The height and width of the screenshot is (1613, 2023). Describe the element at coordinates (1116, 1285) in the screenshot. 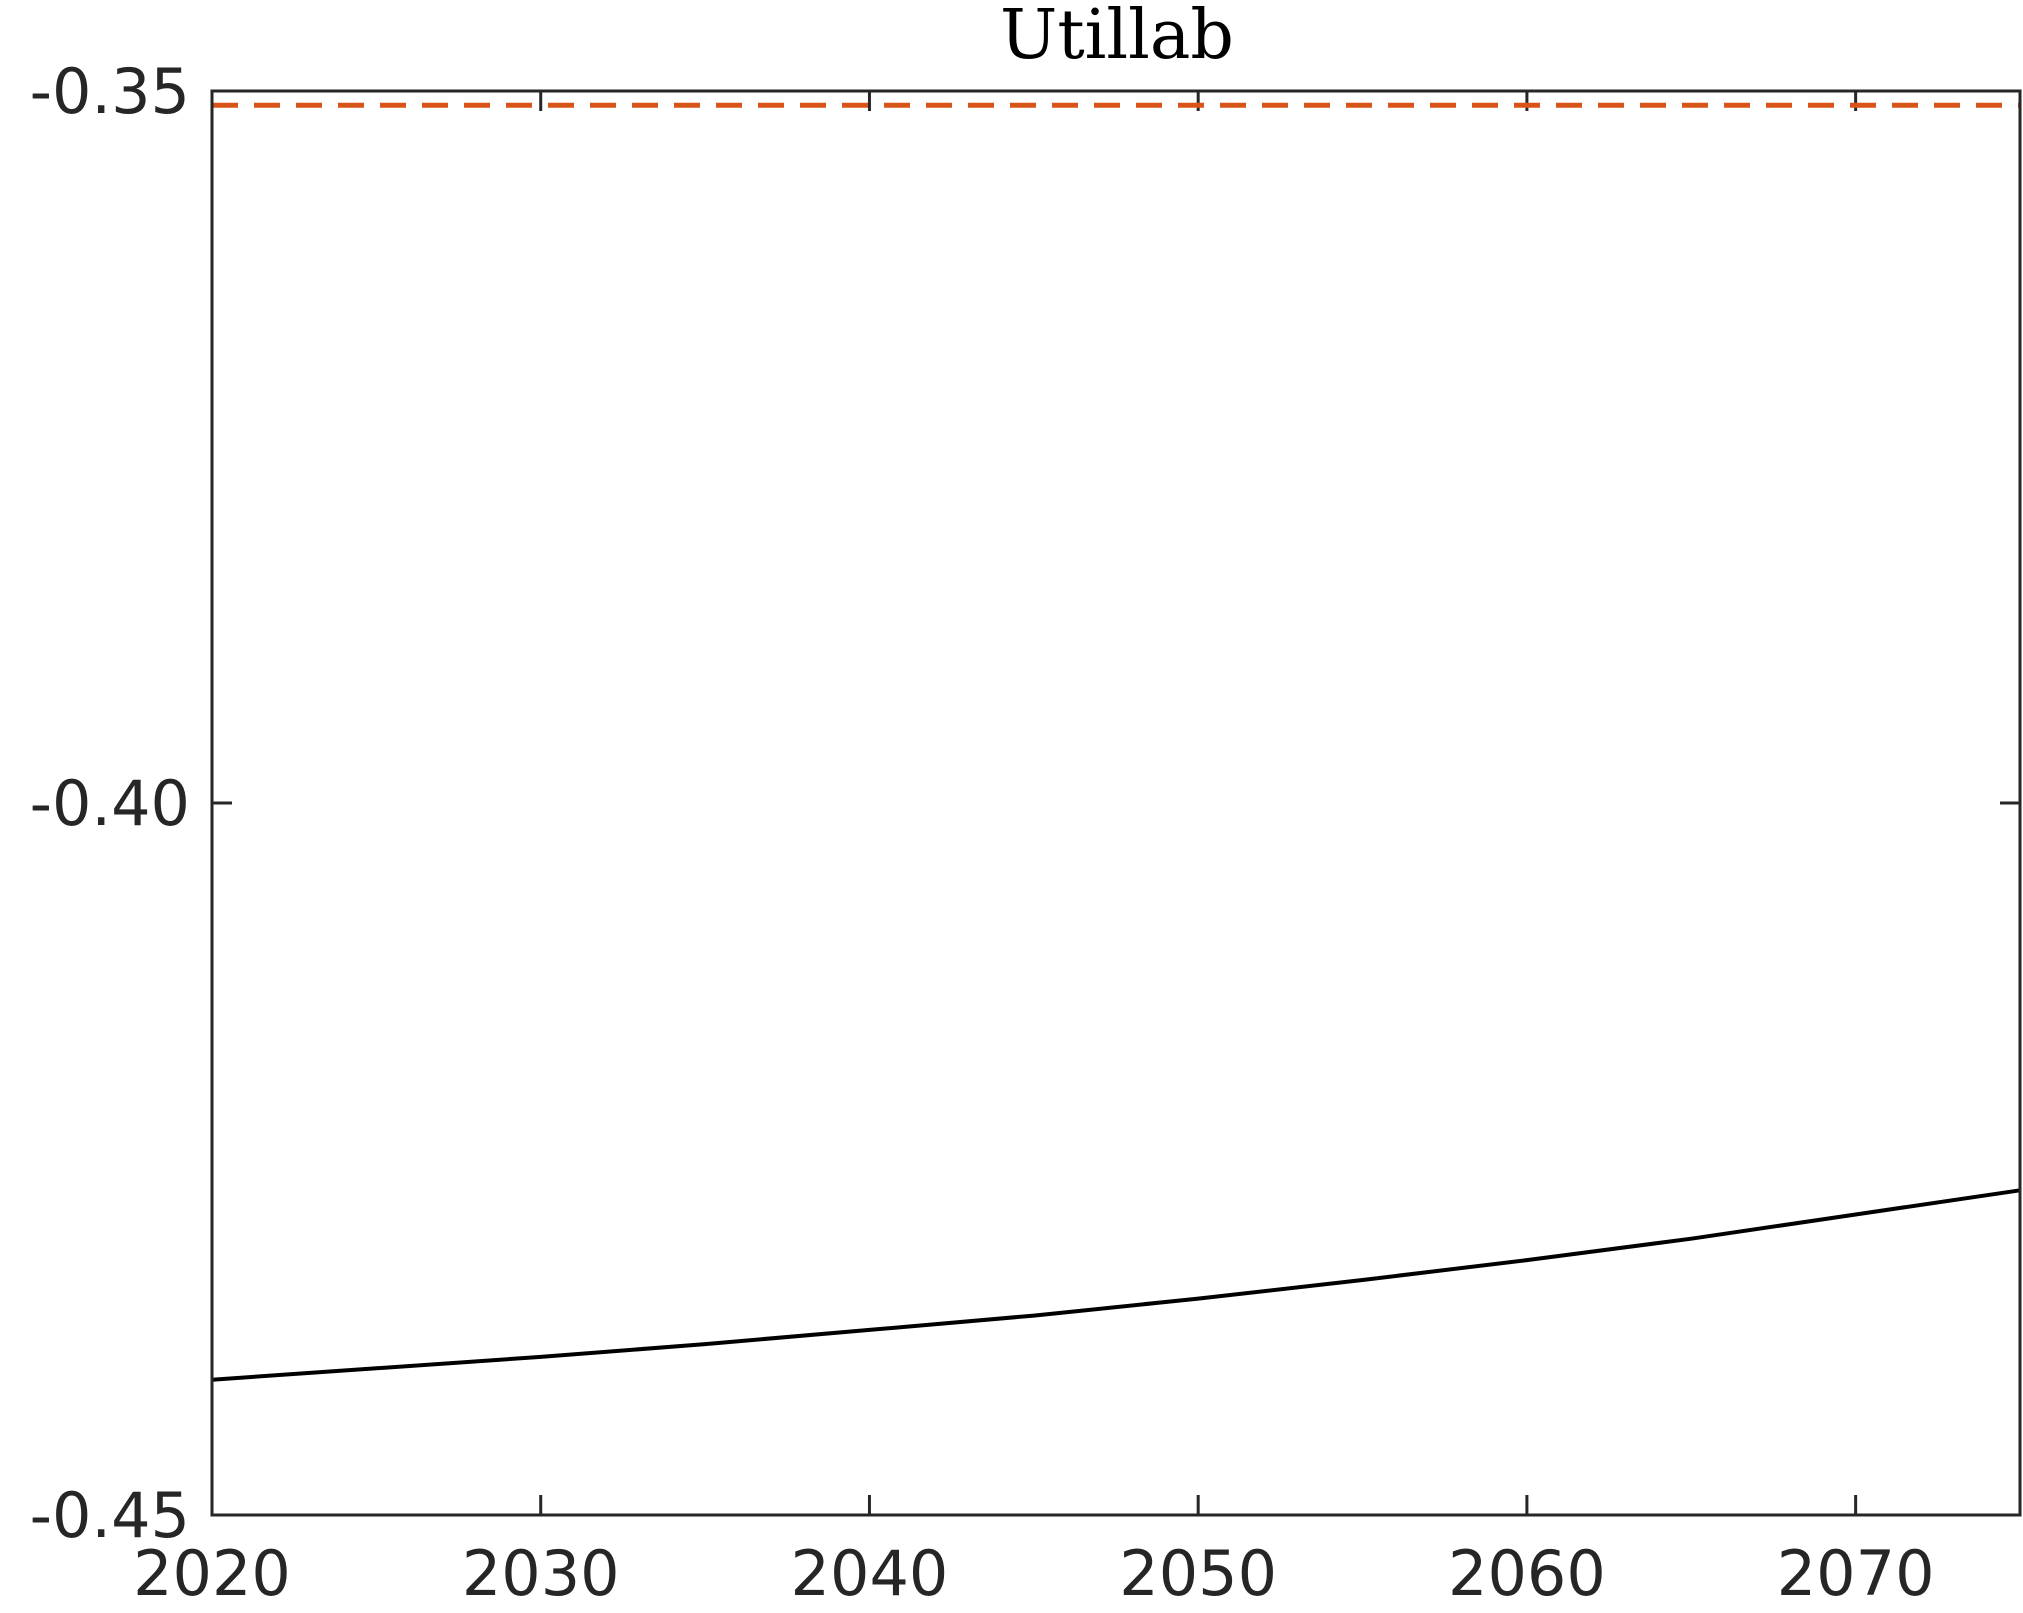

I see `series-line-solid` at that location.